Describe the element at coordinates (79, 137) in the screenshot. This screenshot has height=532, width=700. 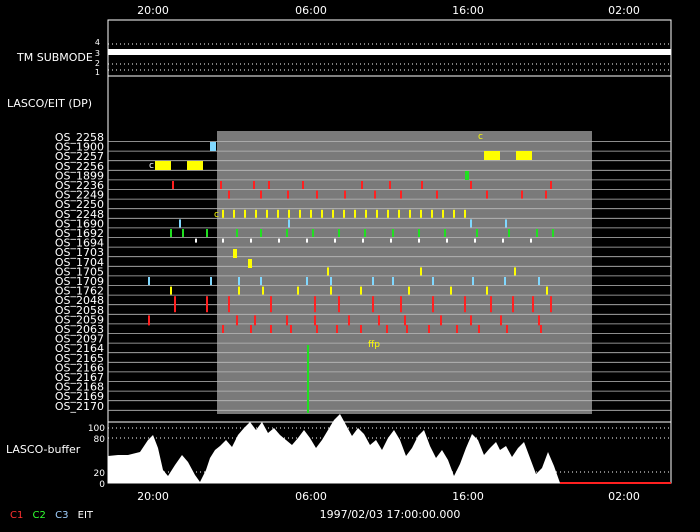
I see `program-label: OS_2258` at that location.